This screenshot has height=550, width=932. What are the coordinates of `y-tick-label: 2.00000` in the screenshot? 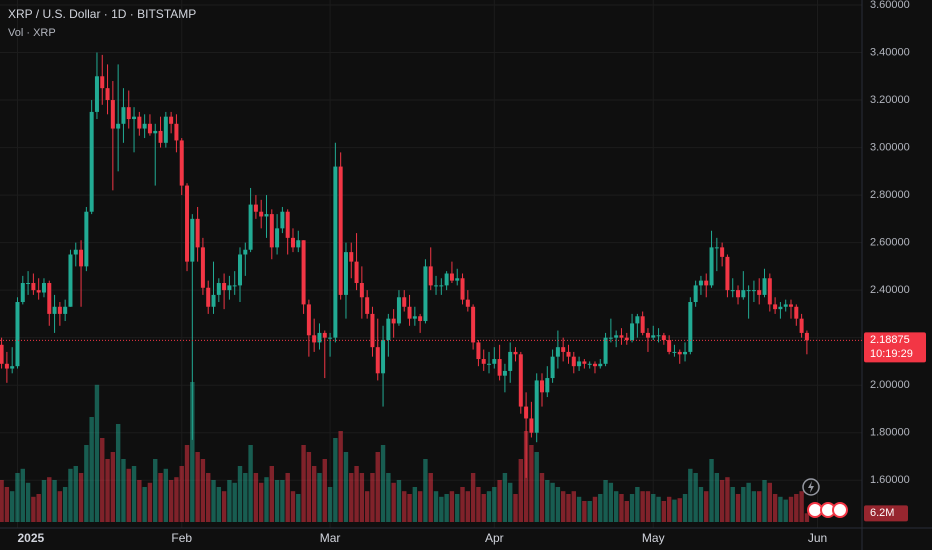 It's located at (890, 385).